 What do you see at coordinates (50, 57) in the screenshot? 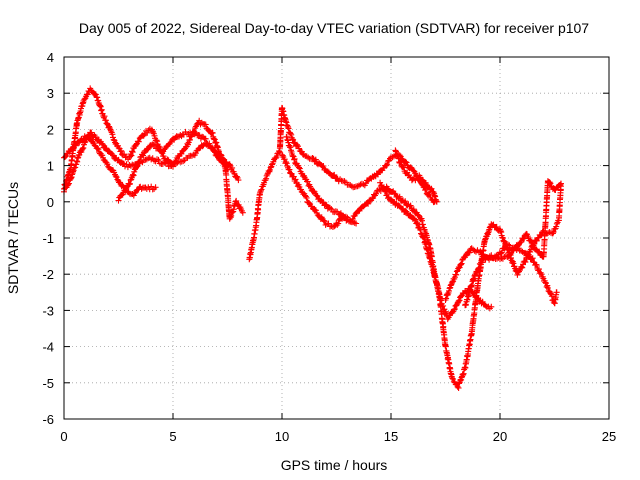
I see `y-tick-label: 4` at bounding box center [50, 57].